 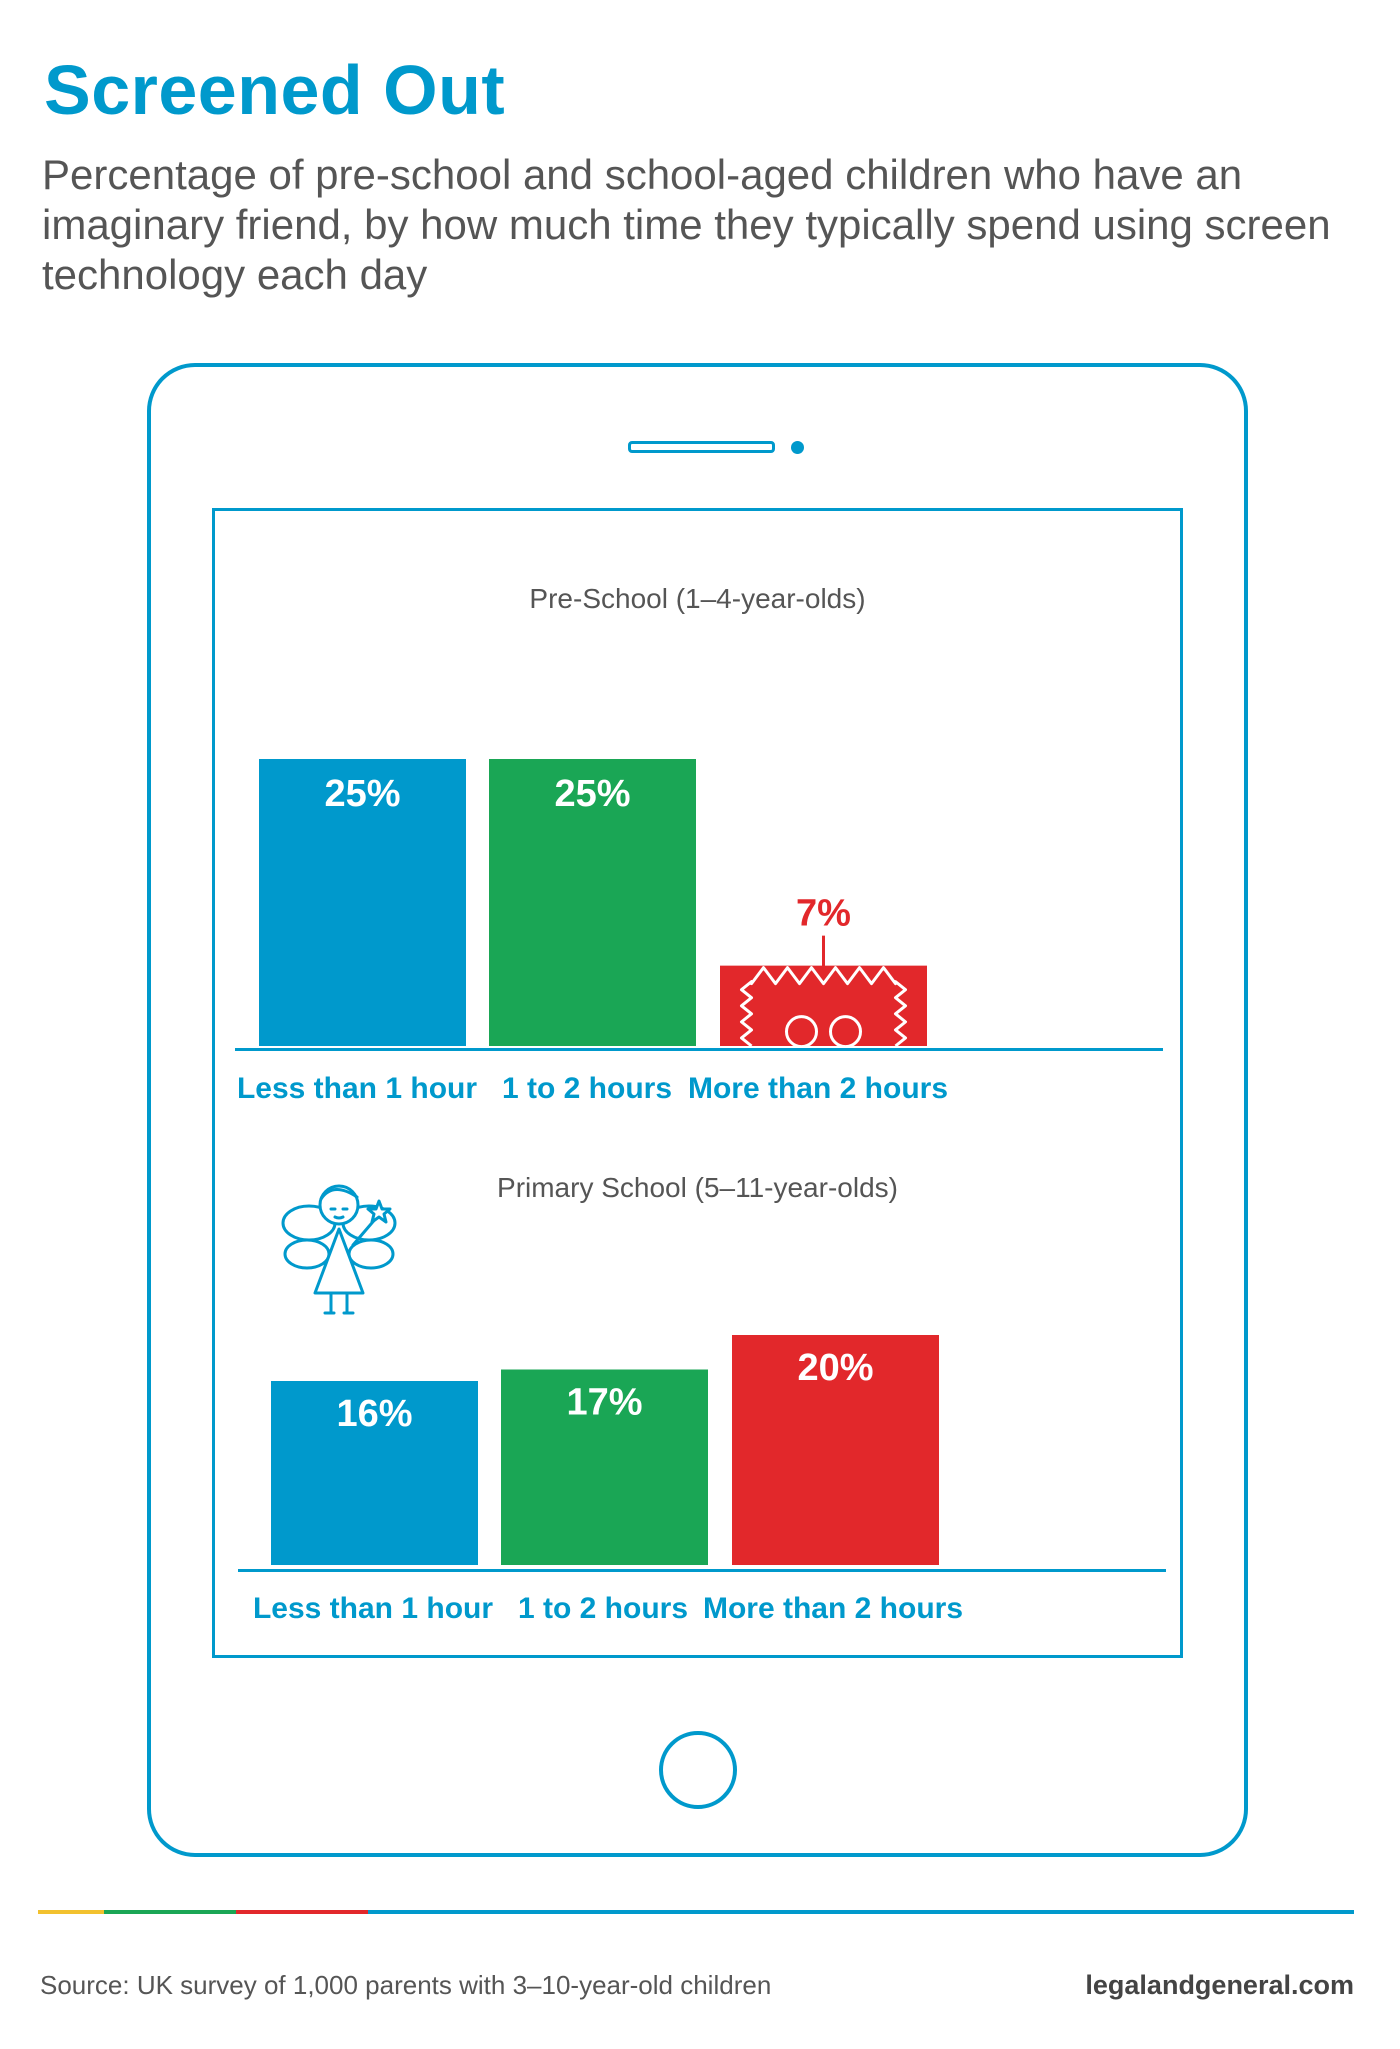 I want to click on tablet-home-button, so click(x=698, y=1770).